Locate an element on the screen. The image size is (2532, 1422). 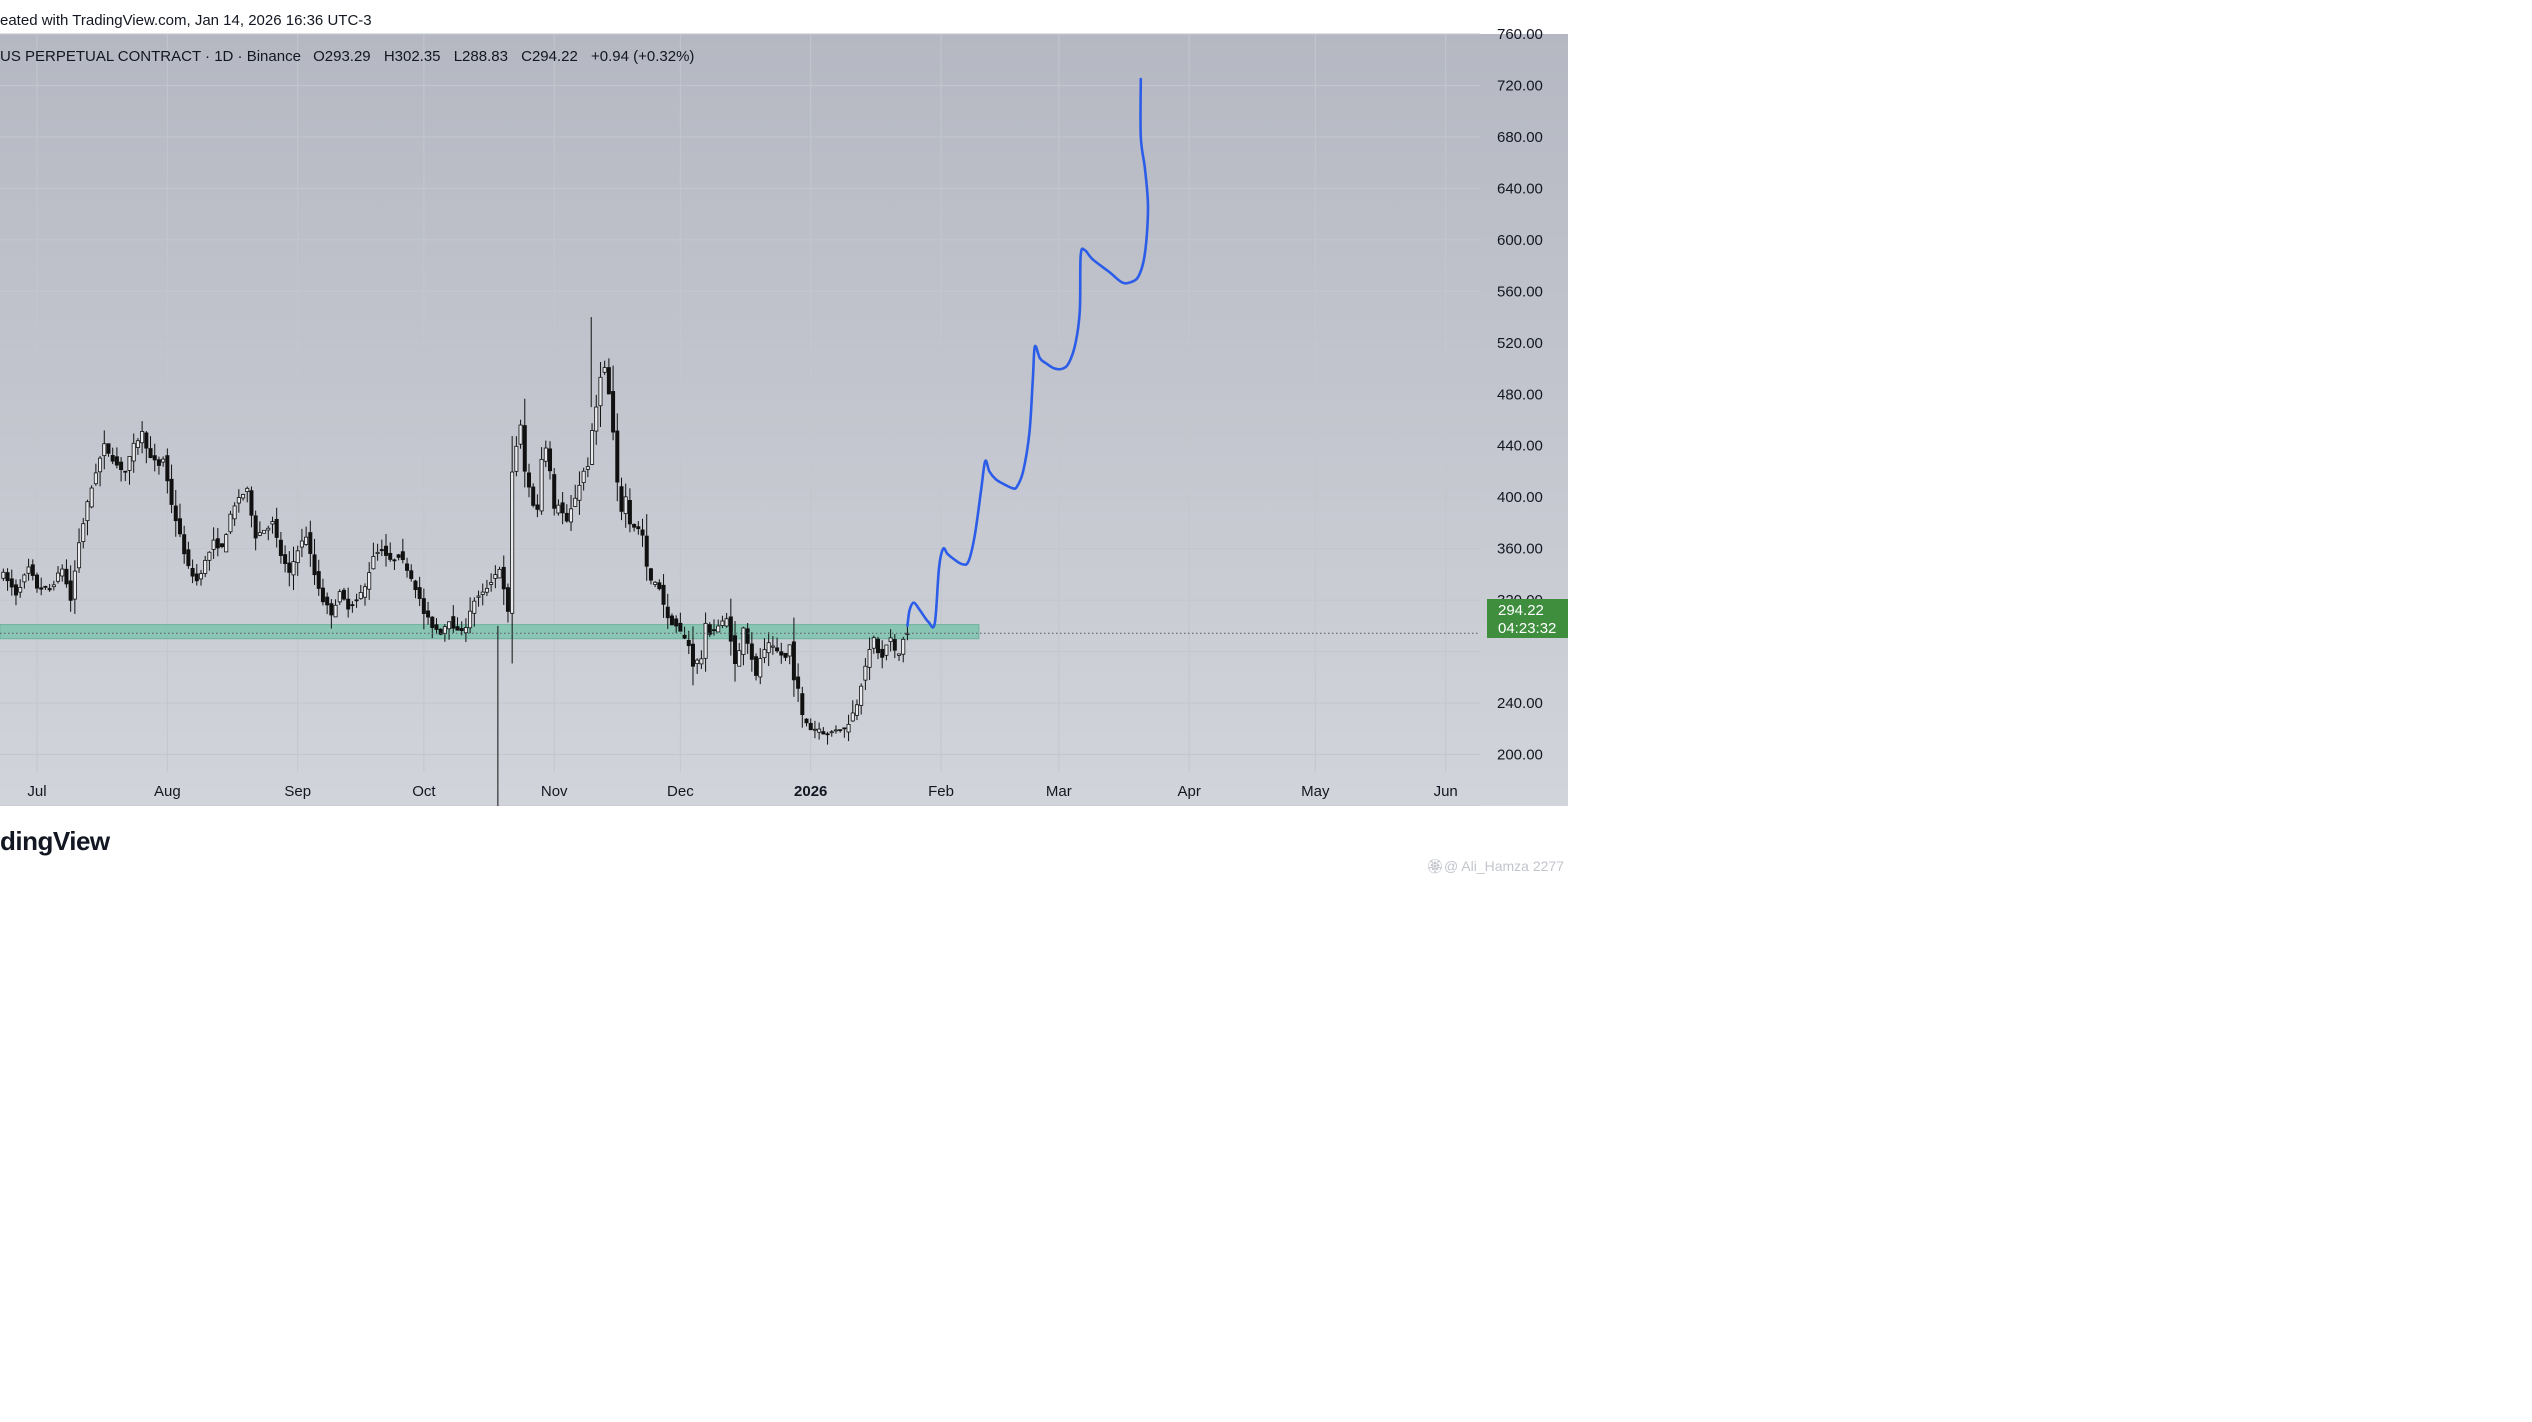
price-axis-label: 640.00 is located at coordinates (1520, 188).